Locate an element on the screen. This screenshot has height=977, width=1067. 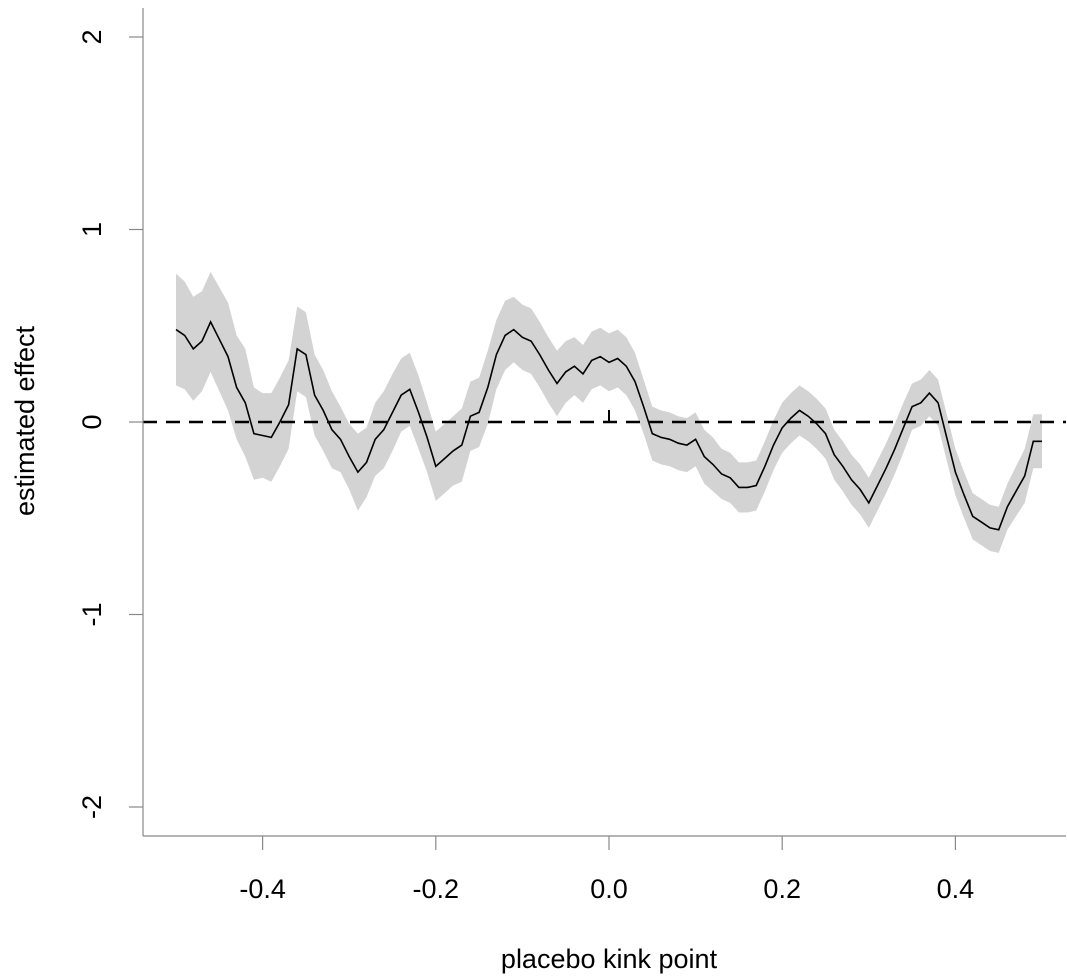
x-tick-label: 0.0 is located at coordinates (609, 889).